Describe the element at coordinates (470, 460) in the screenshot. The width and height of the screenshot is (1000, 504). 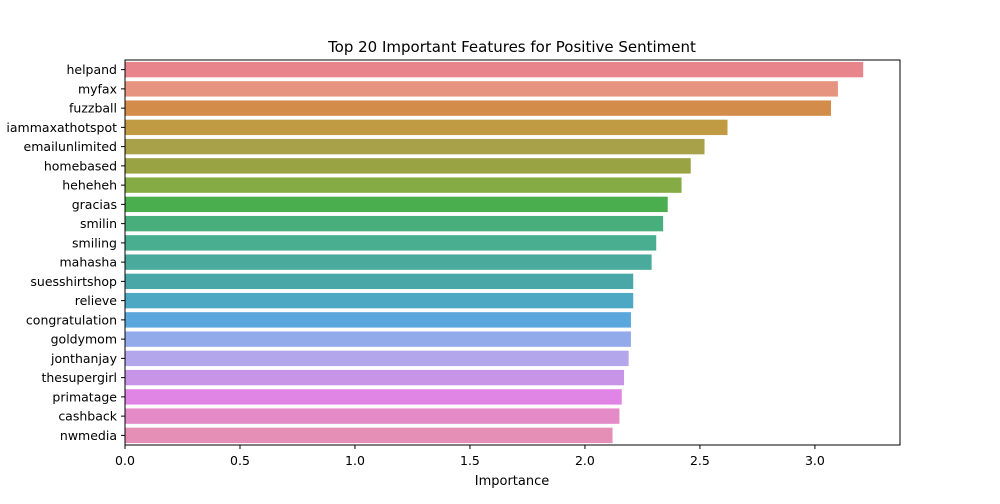
I see `x-tick-label: 1.5` at that location.